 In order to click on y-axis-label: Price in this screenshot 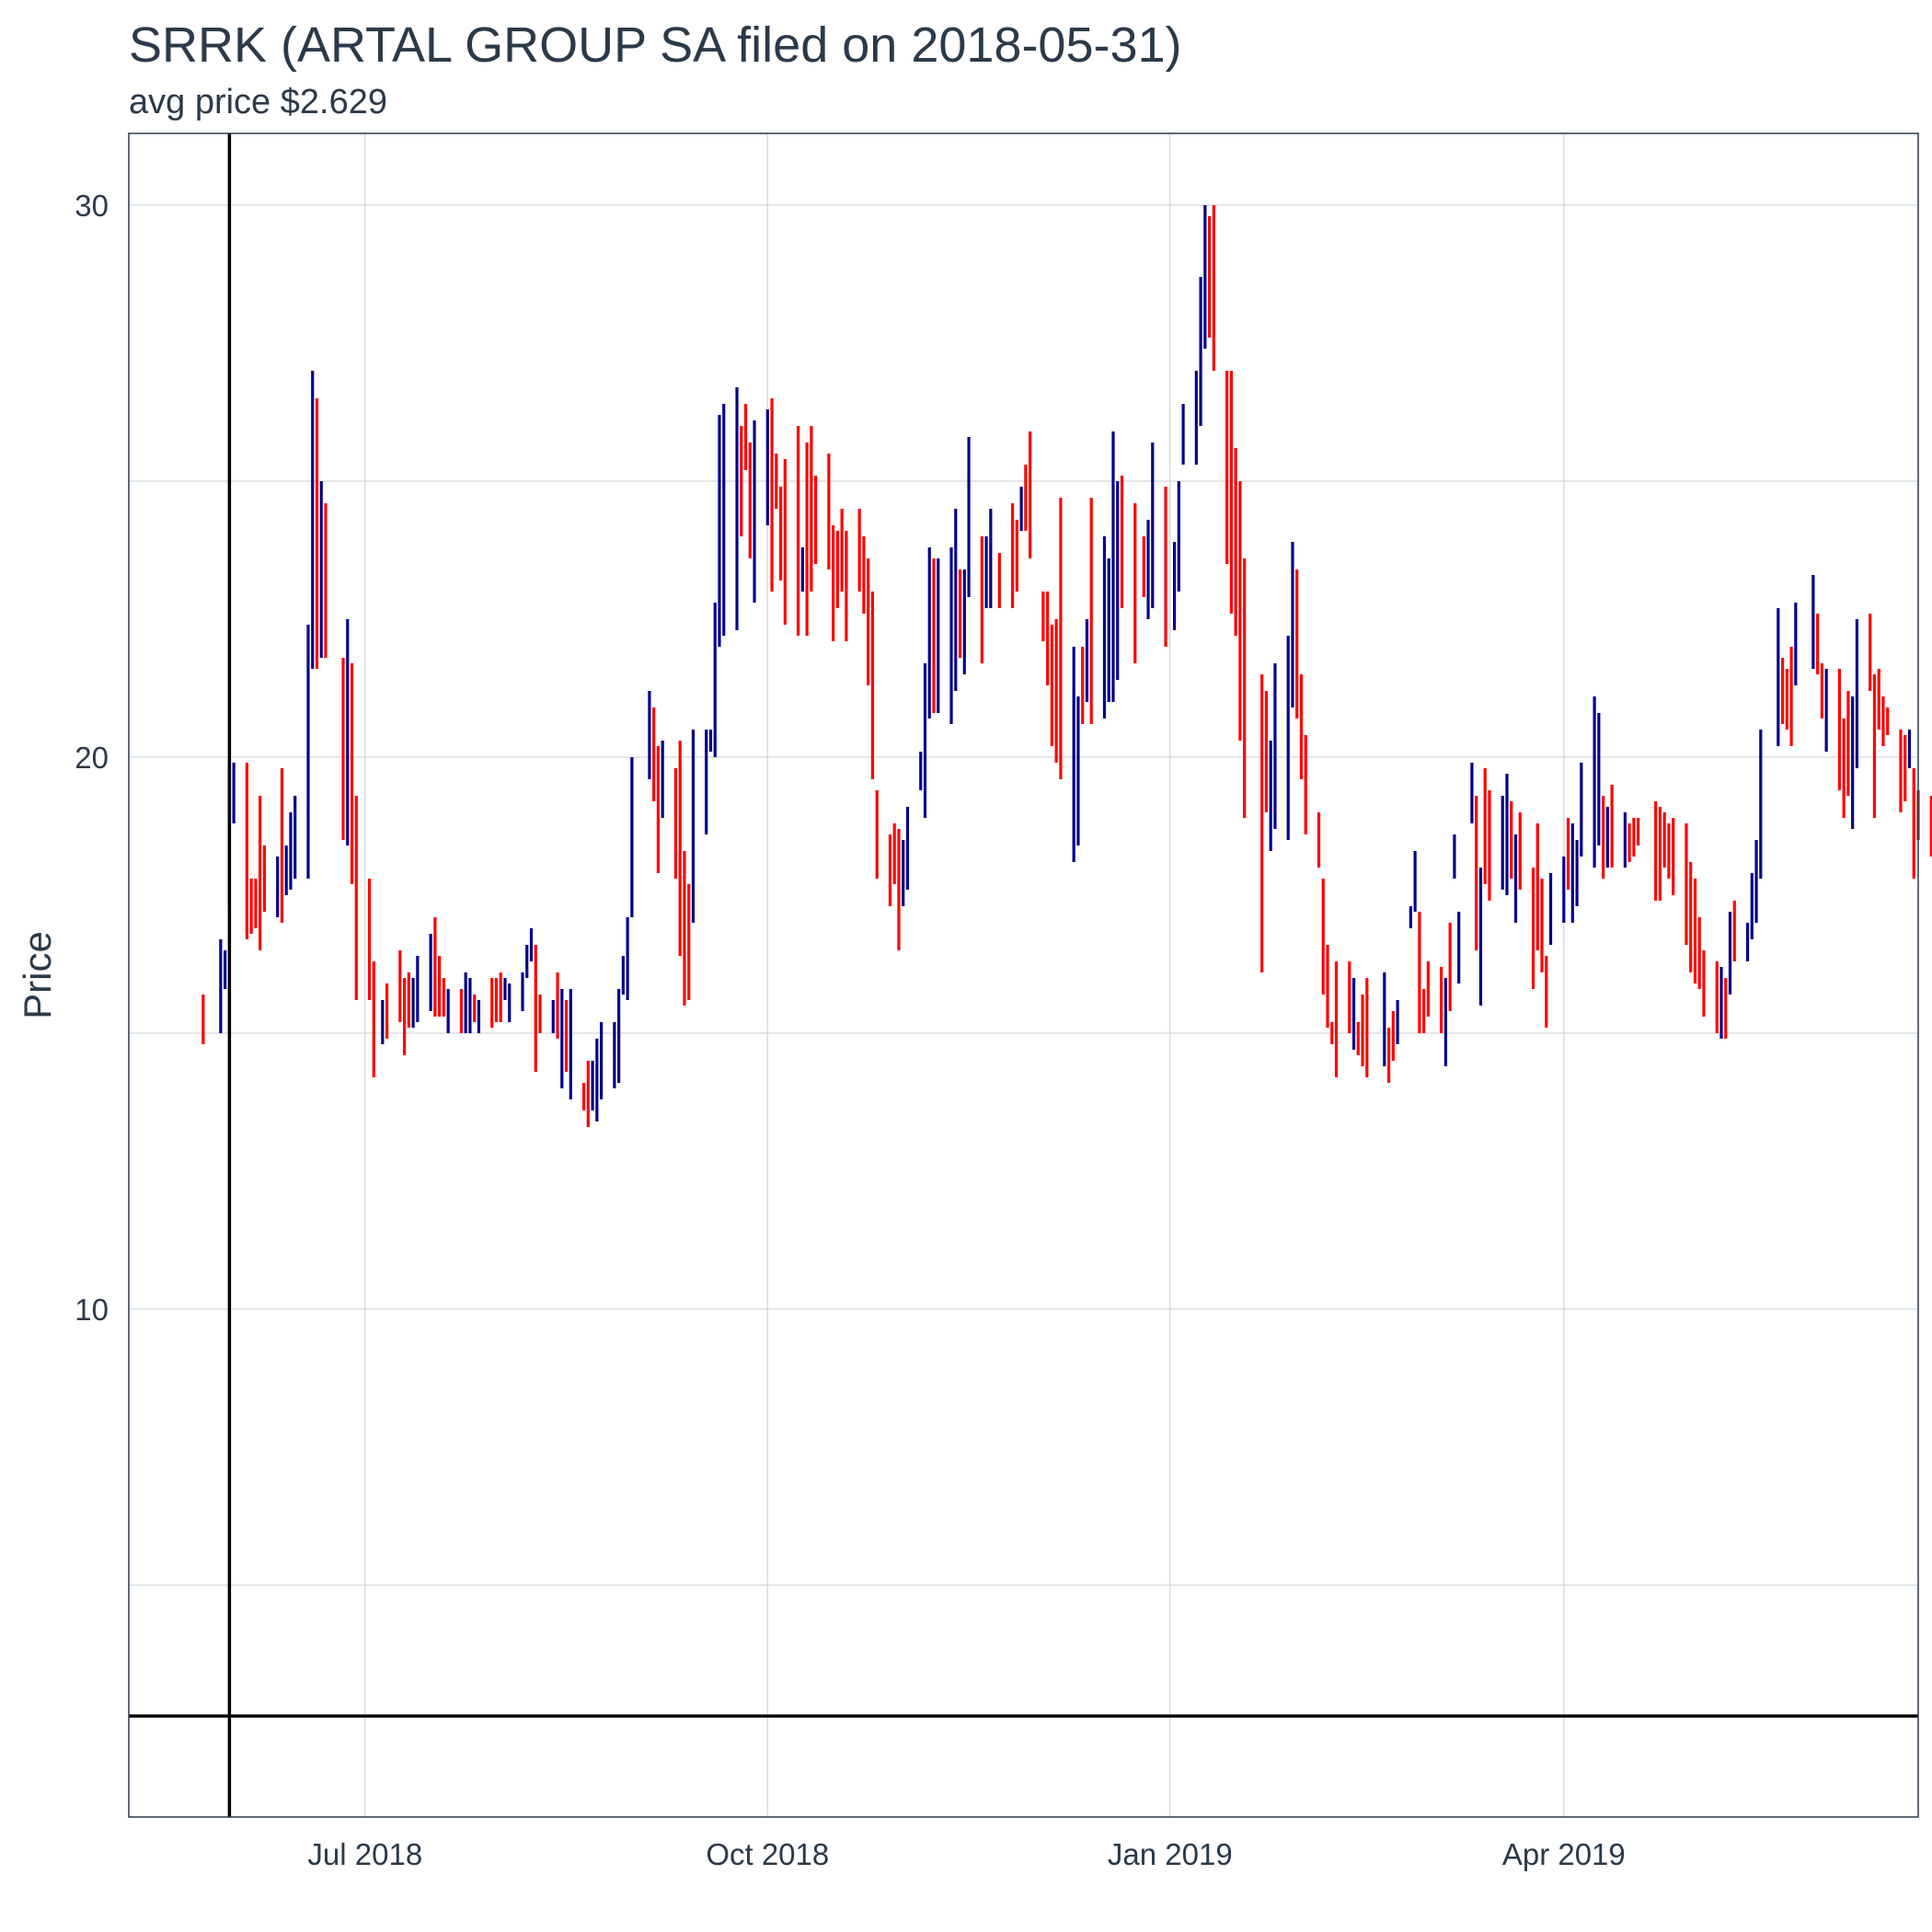, I will do `click(37, 975)`.